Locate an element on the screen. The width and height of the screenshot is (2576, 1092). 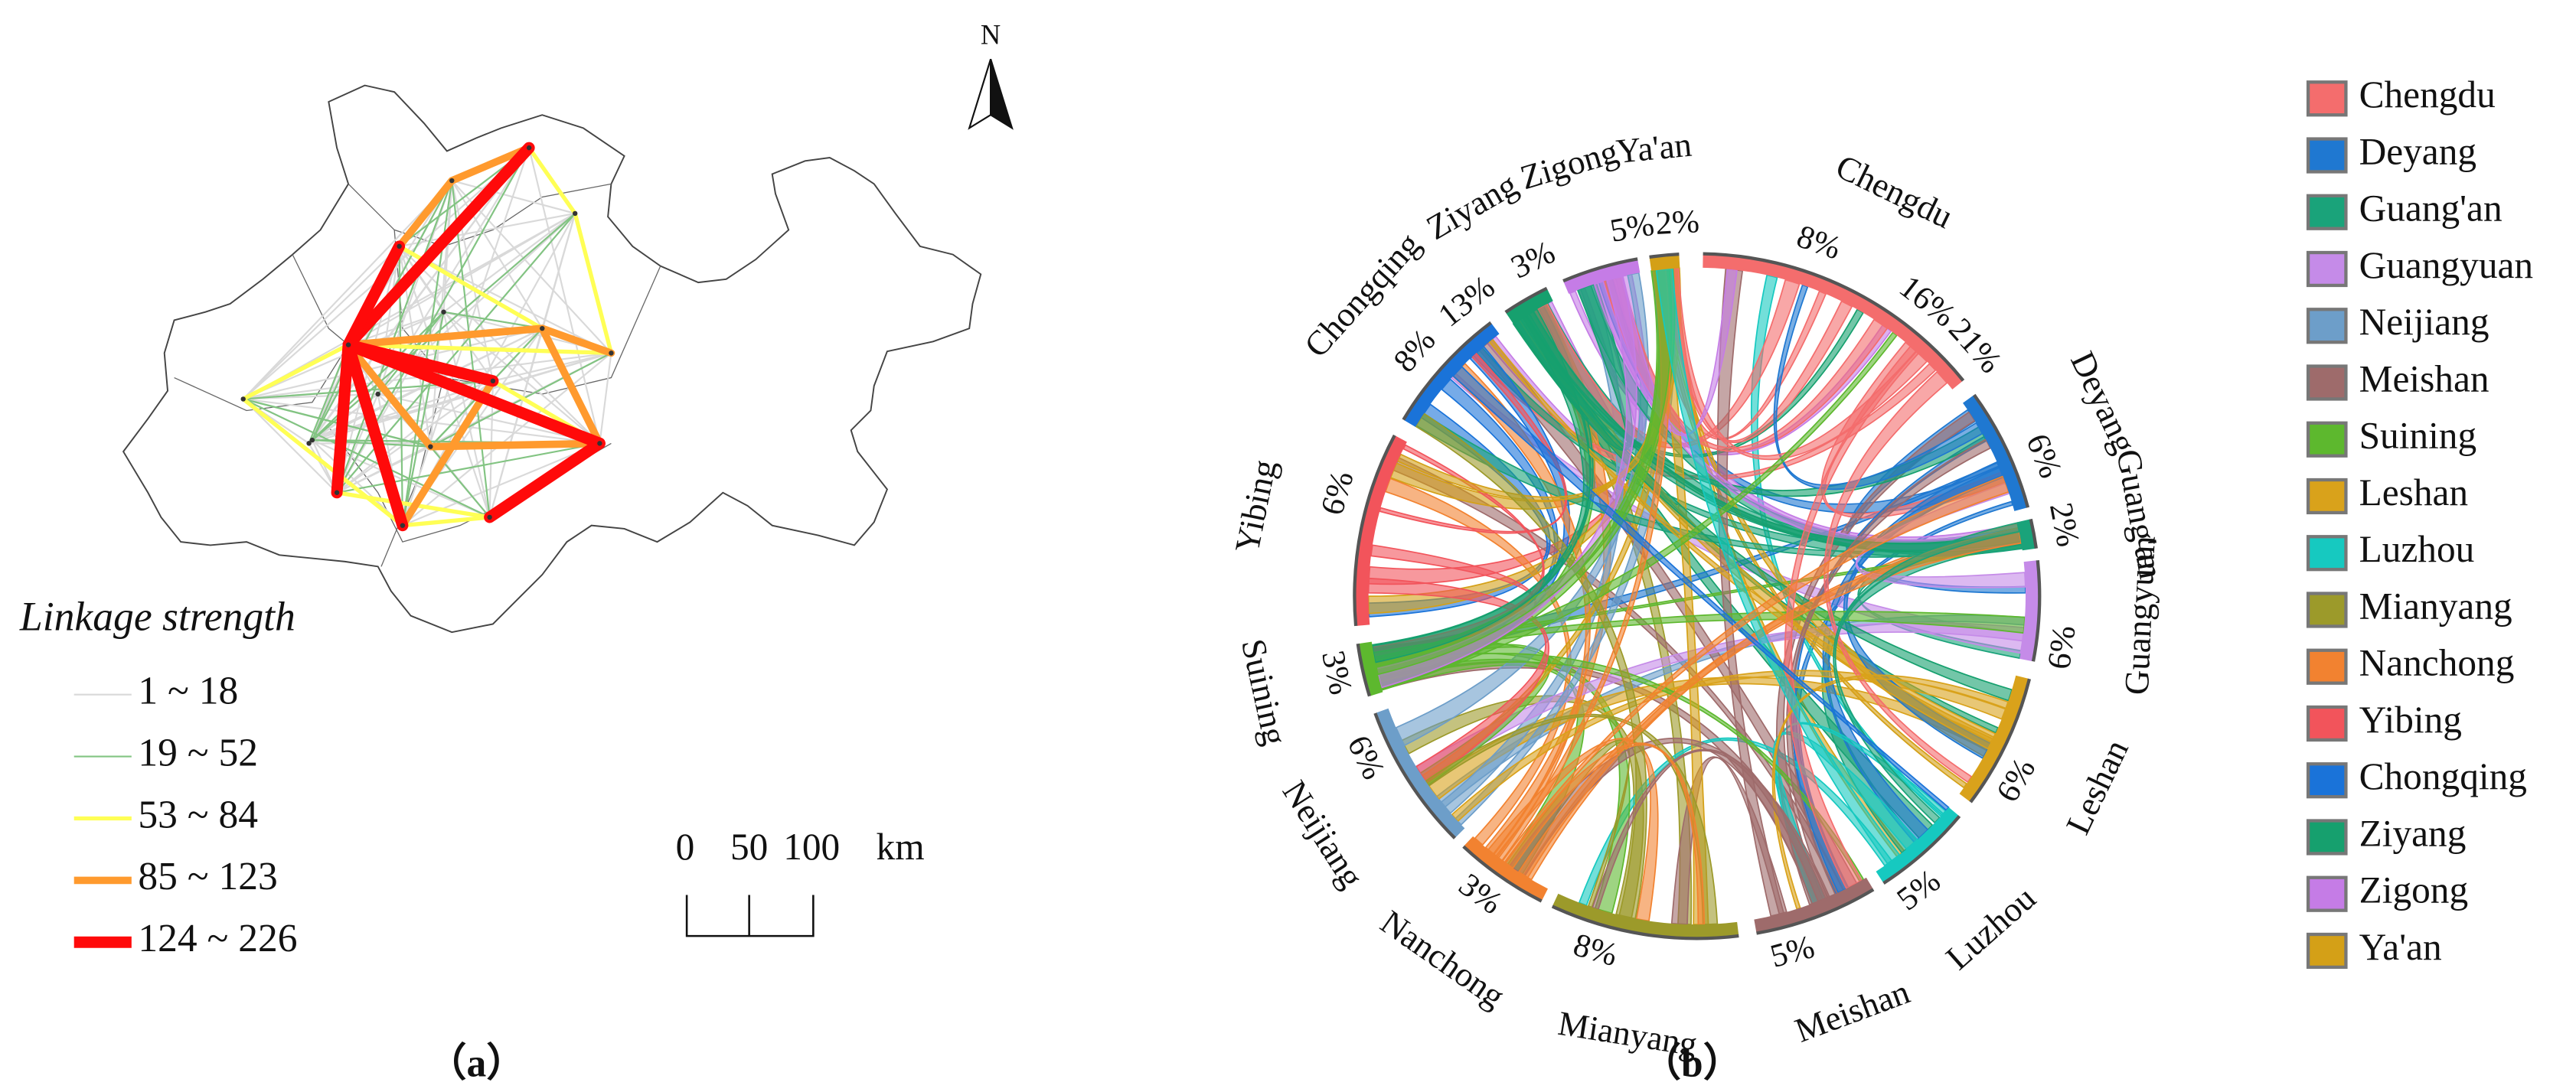
legend-title: Linkage strength is located at coordinates (157, 616).